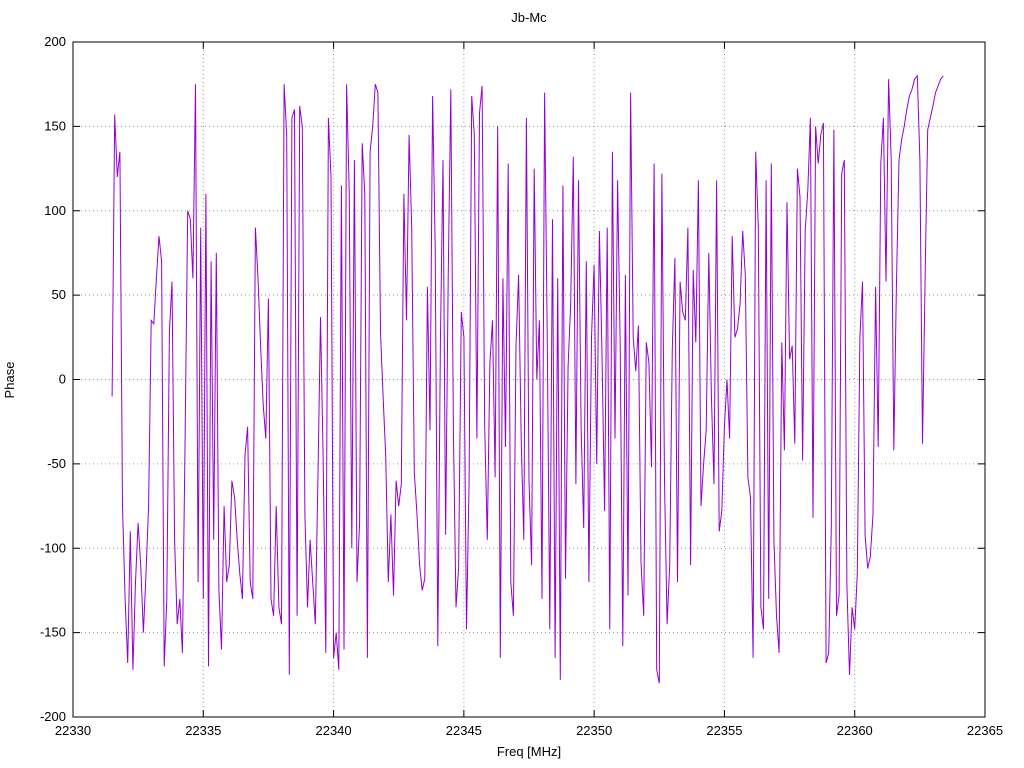 Image resolution: width=1024 pixels, height=768 pixels. What do you see at coordinates (53, 547) in the screenshot?
I see `y-tick-label: -100` at bounding box center [53, 547].